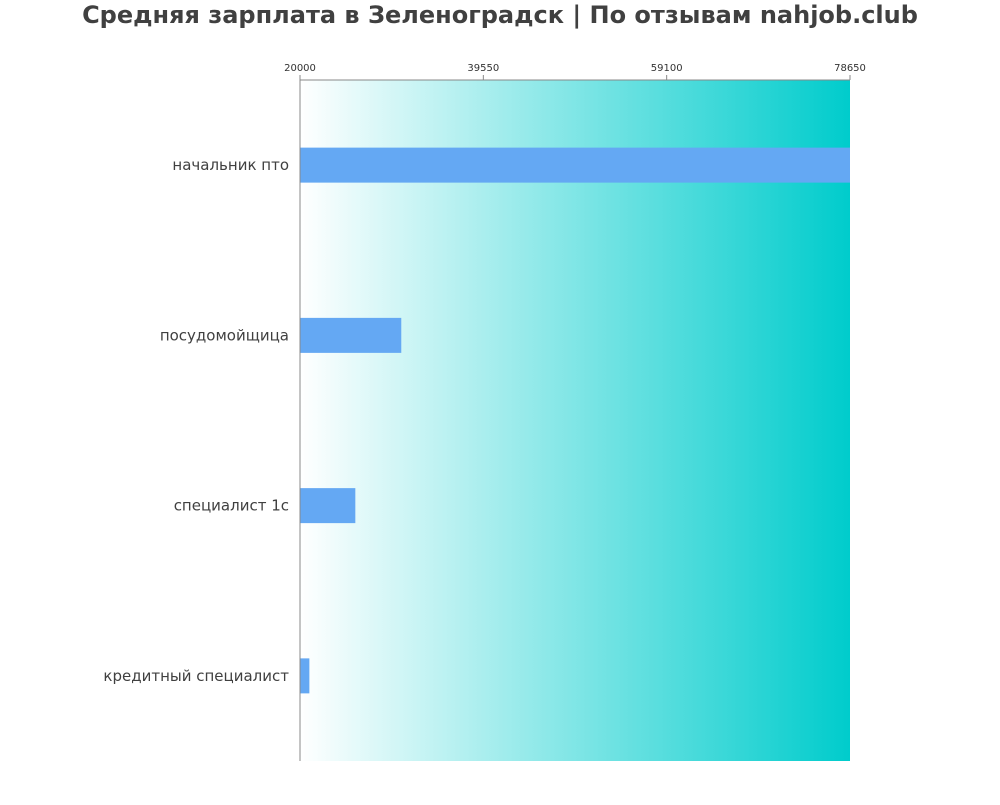 This screenshot has height=805, width=1000. What do you see at coordinates (224, 335) in the screenshot?
I see `category-label: посудомойщица` at bounding box center [224, 335].